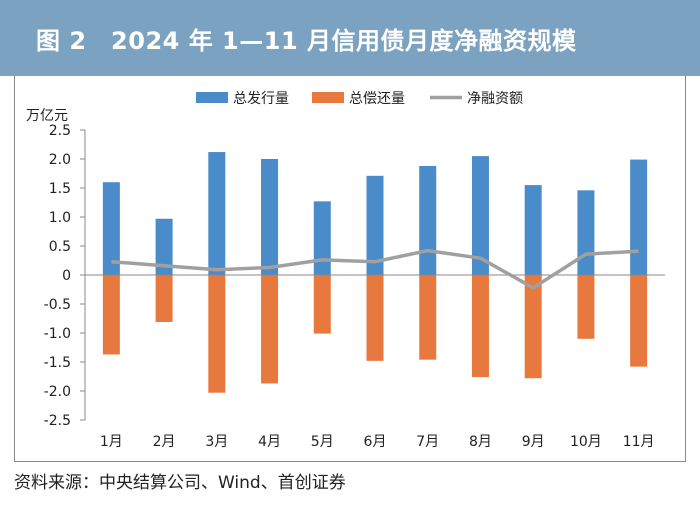  What do you see at coordinates (60, 247) in the screenshot?
I see `y-tick-label: 0.5` at bounding box center [60, 247].